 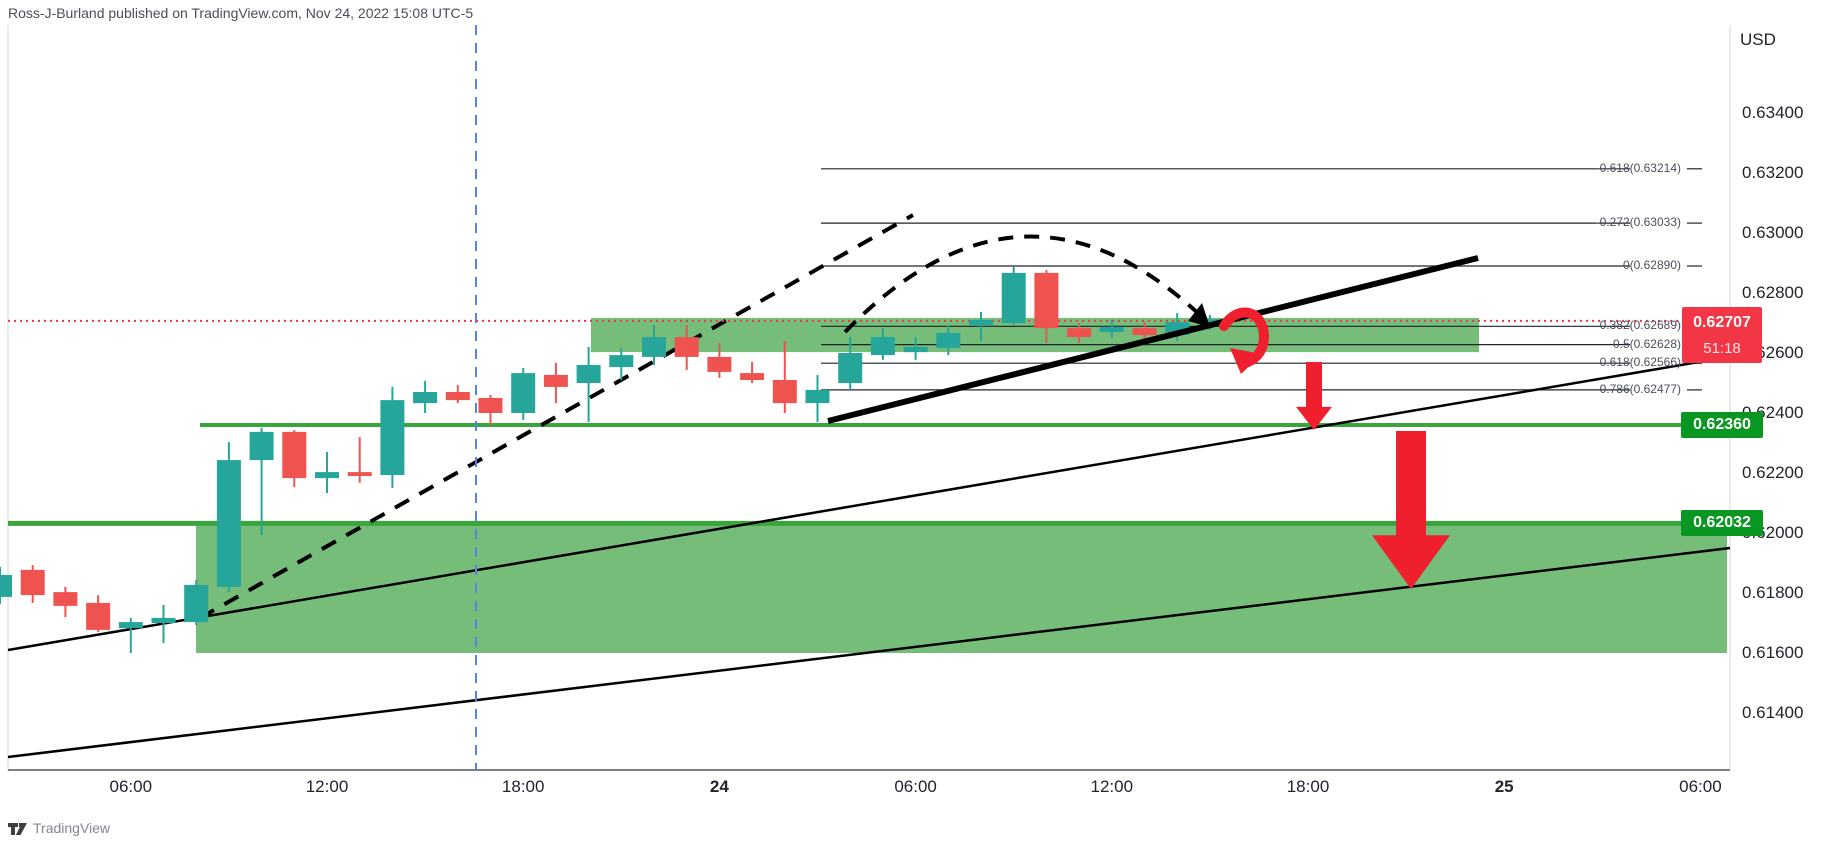 What do you see at coordinates (1646, 343) in the screenshot?
I see `fib-level-label: 0.5(0.62628)` at bounding box center [1646, 343].